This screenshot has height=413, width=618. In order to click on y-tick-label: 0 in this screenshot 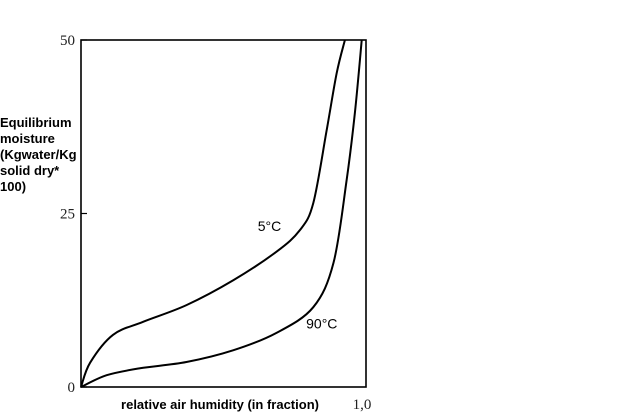, I will do `click(72, 388)`.